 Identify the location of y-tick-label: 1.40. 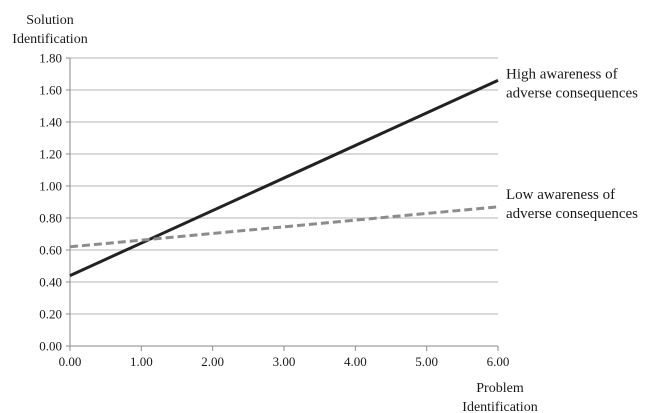
(50, 122).